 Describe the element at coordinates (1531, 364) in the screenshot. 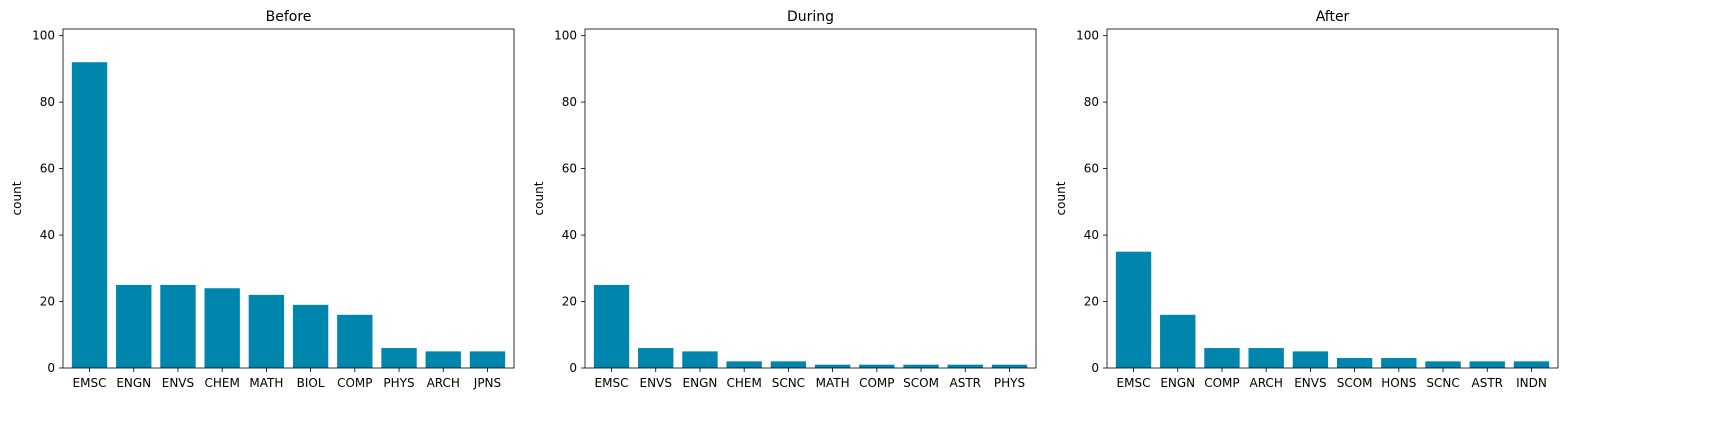

I see `bar-indn` at that location.